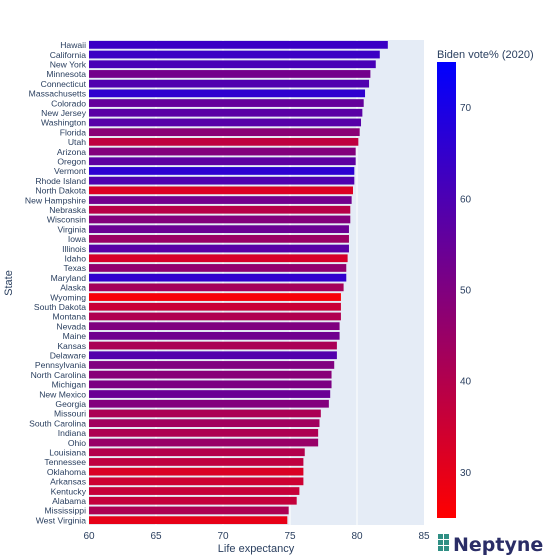 Image resolution: width=547 pixels, height=560 pixels. Describe the element at coordinates (77, 239) in the screenshot. I see `y-tick-label: Iowa` at that location.